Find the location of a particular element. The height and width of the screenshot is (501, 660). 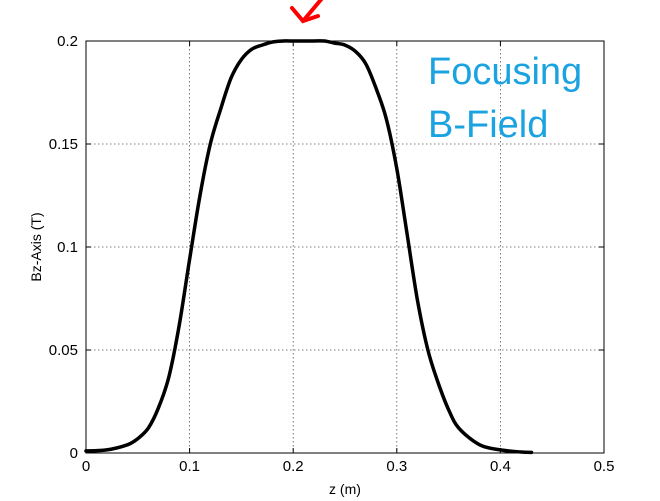

x-tick-label: 0 is located at coordinates (86, 466).